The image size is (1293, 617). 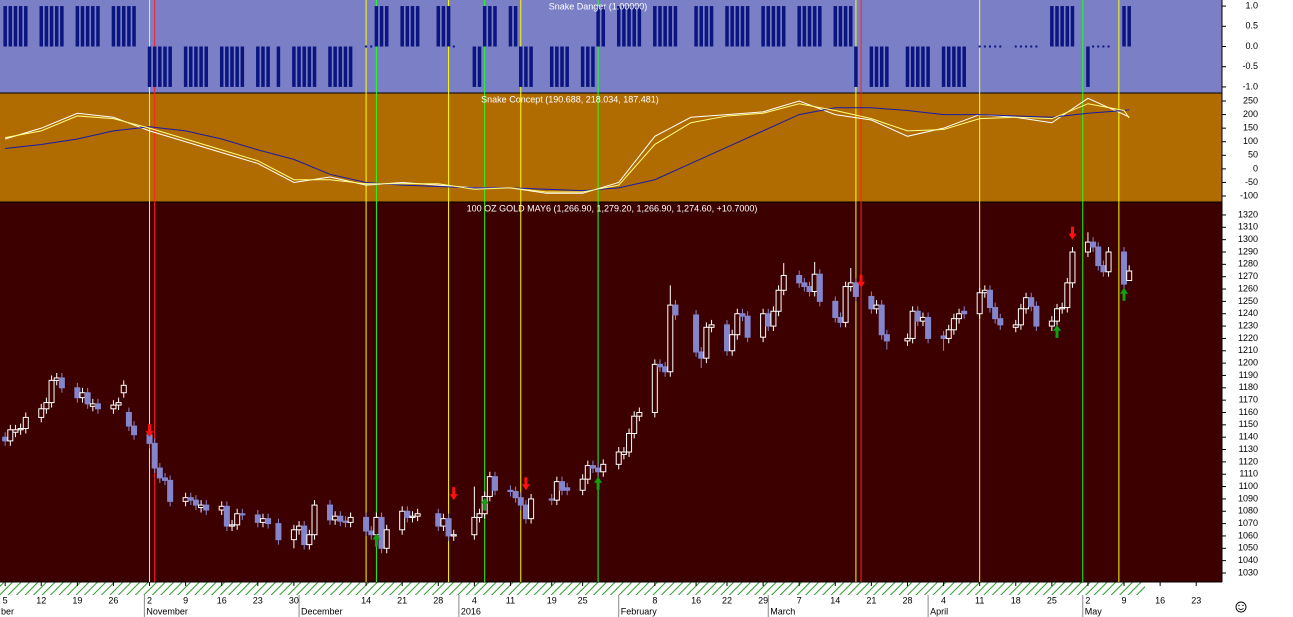 What do you see at coordinates (41, 600) in the screenshot?
I see `x-tick-label: 12` at bounding box center [41, 600].